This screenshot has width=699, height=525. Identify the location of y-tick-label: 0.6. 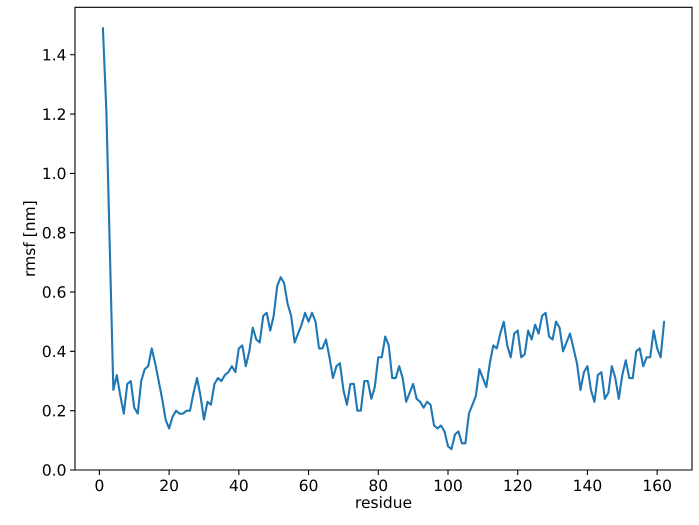
(54, 292).